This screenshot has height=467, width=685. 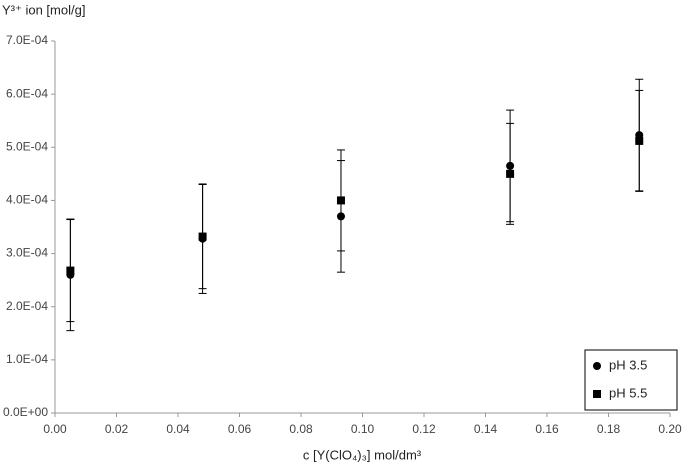 I want to click on y-tick-label: 4.0E-04, so click(x=27, y=200).